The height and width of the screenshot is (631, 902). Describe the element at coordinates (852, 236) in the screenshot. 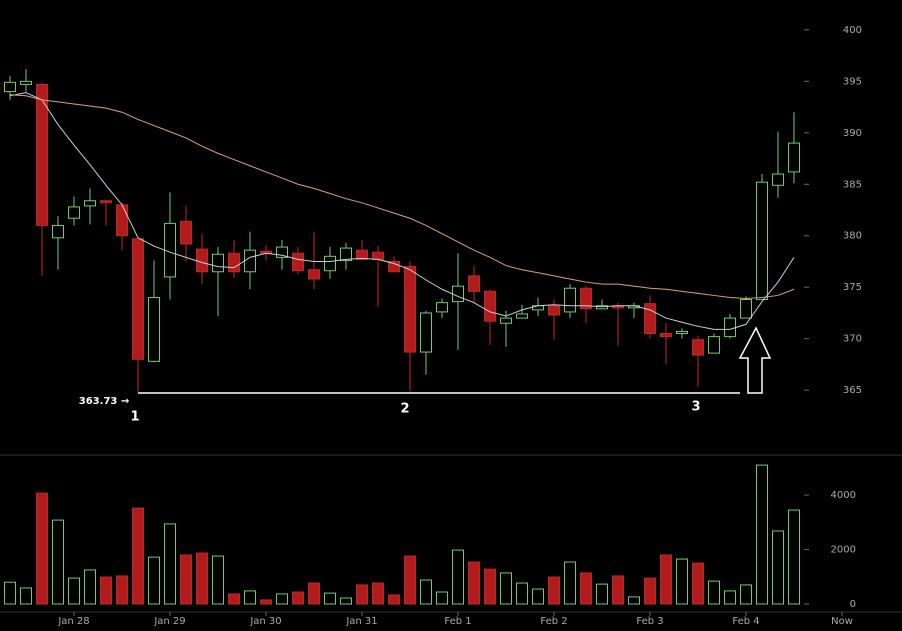

I see `y-tick-label: 380` at that location.